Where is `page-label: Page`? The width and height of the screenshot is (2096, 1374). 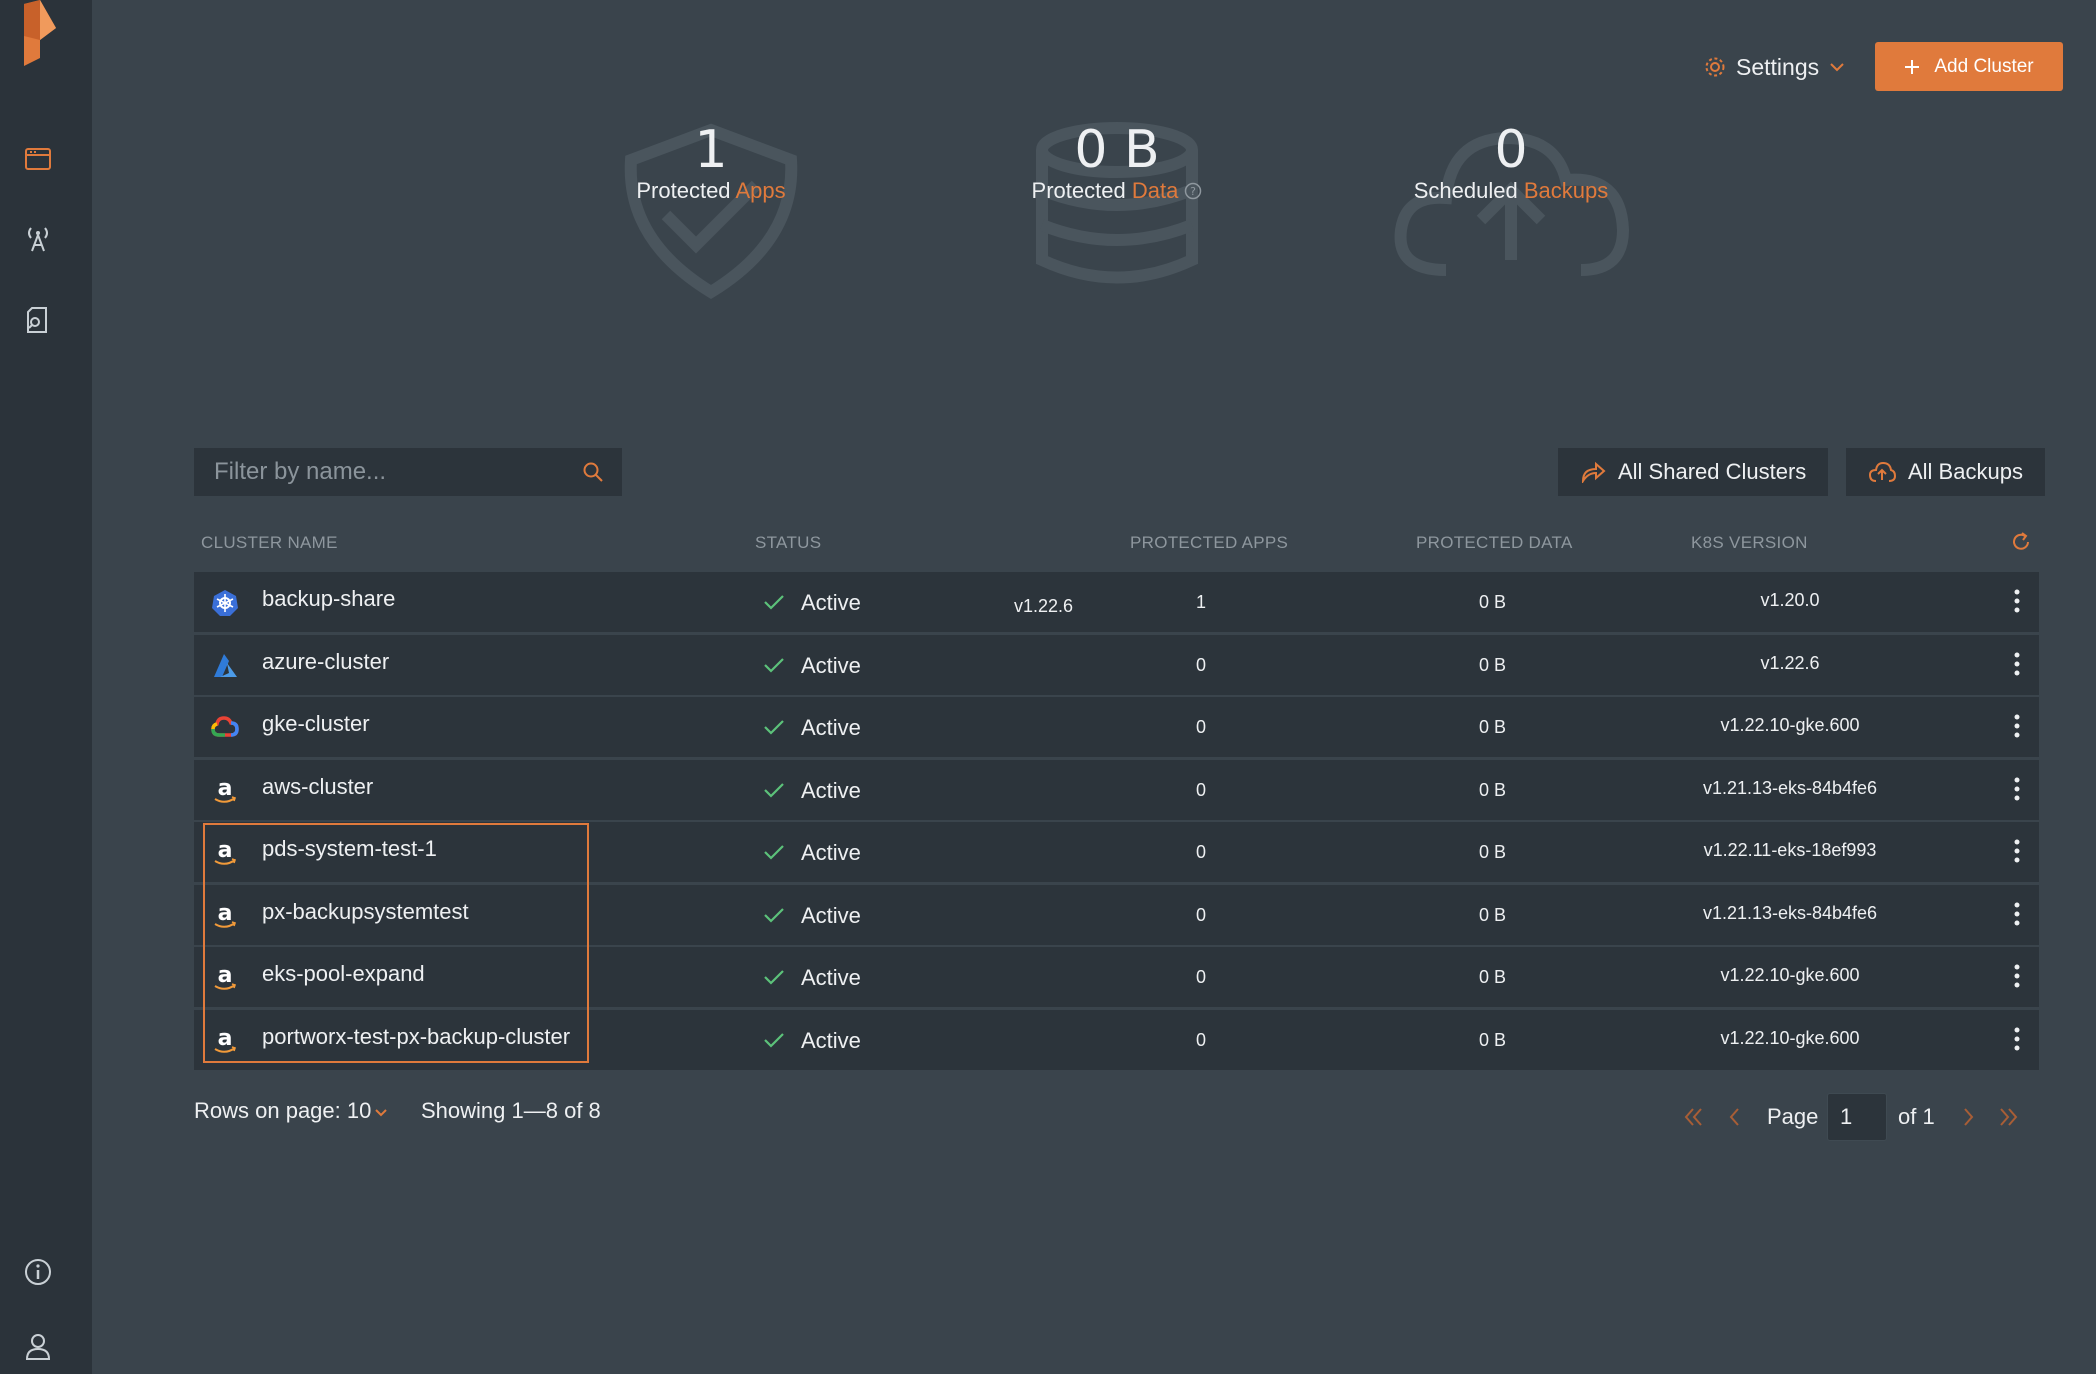 page-label: Page is located at coordinates (1793, 1116).